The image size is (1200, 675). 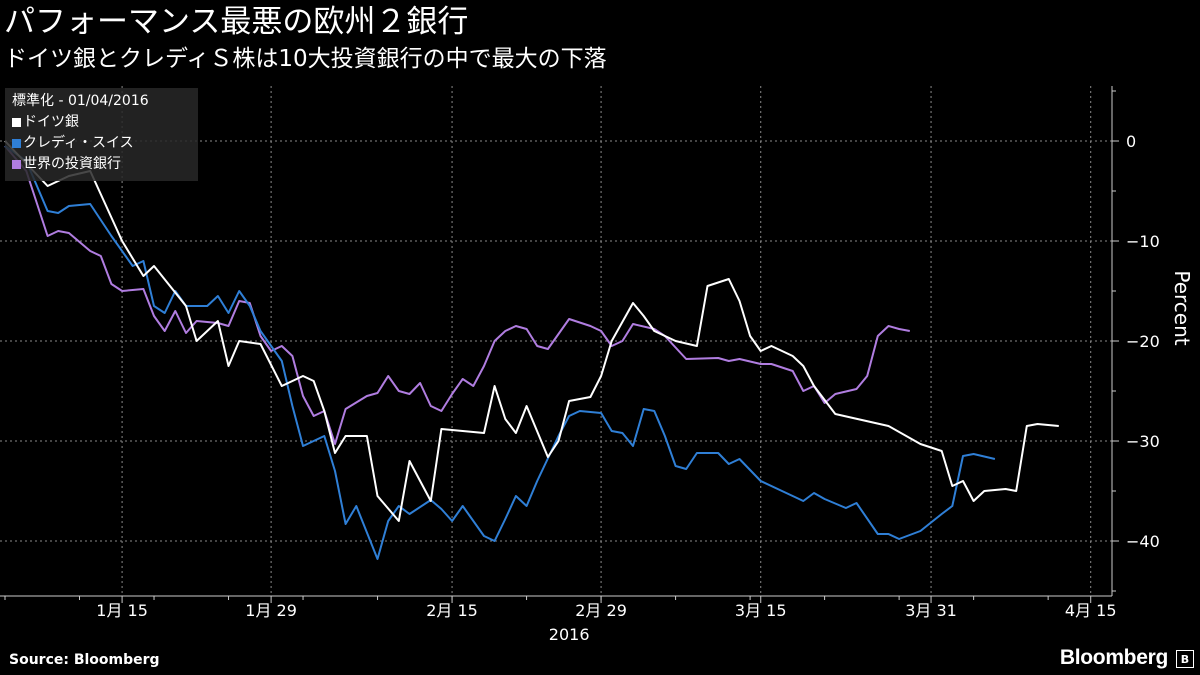 What do you see at coordinates (1113, 657) in the screenshot?
I see `bloomberg-logo: Bloomberg` at bounding box center [1113, 657].